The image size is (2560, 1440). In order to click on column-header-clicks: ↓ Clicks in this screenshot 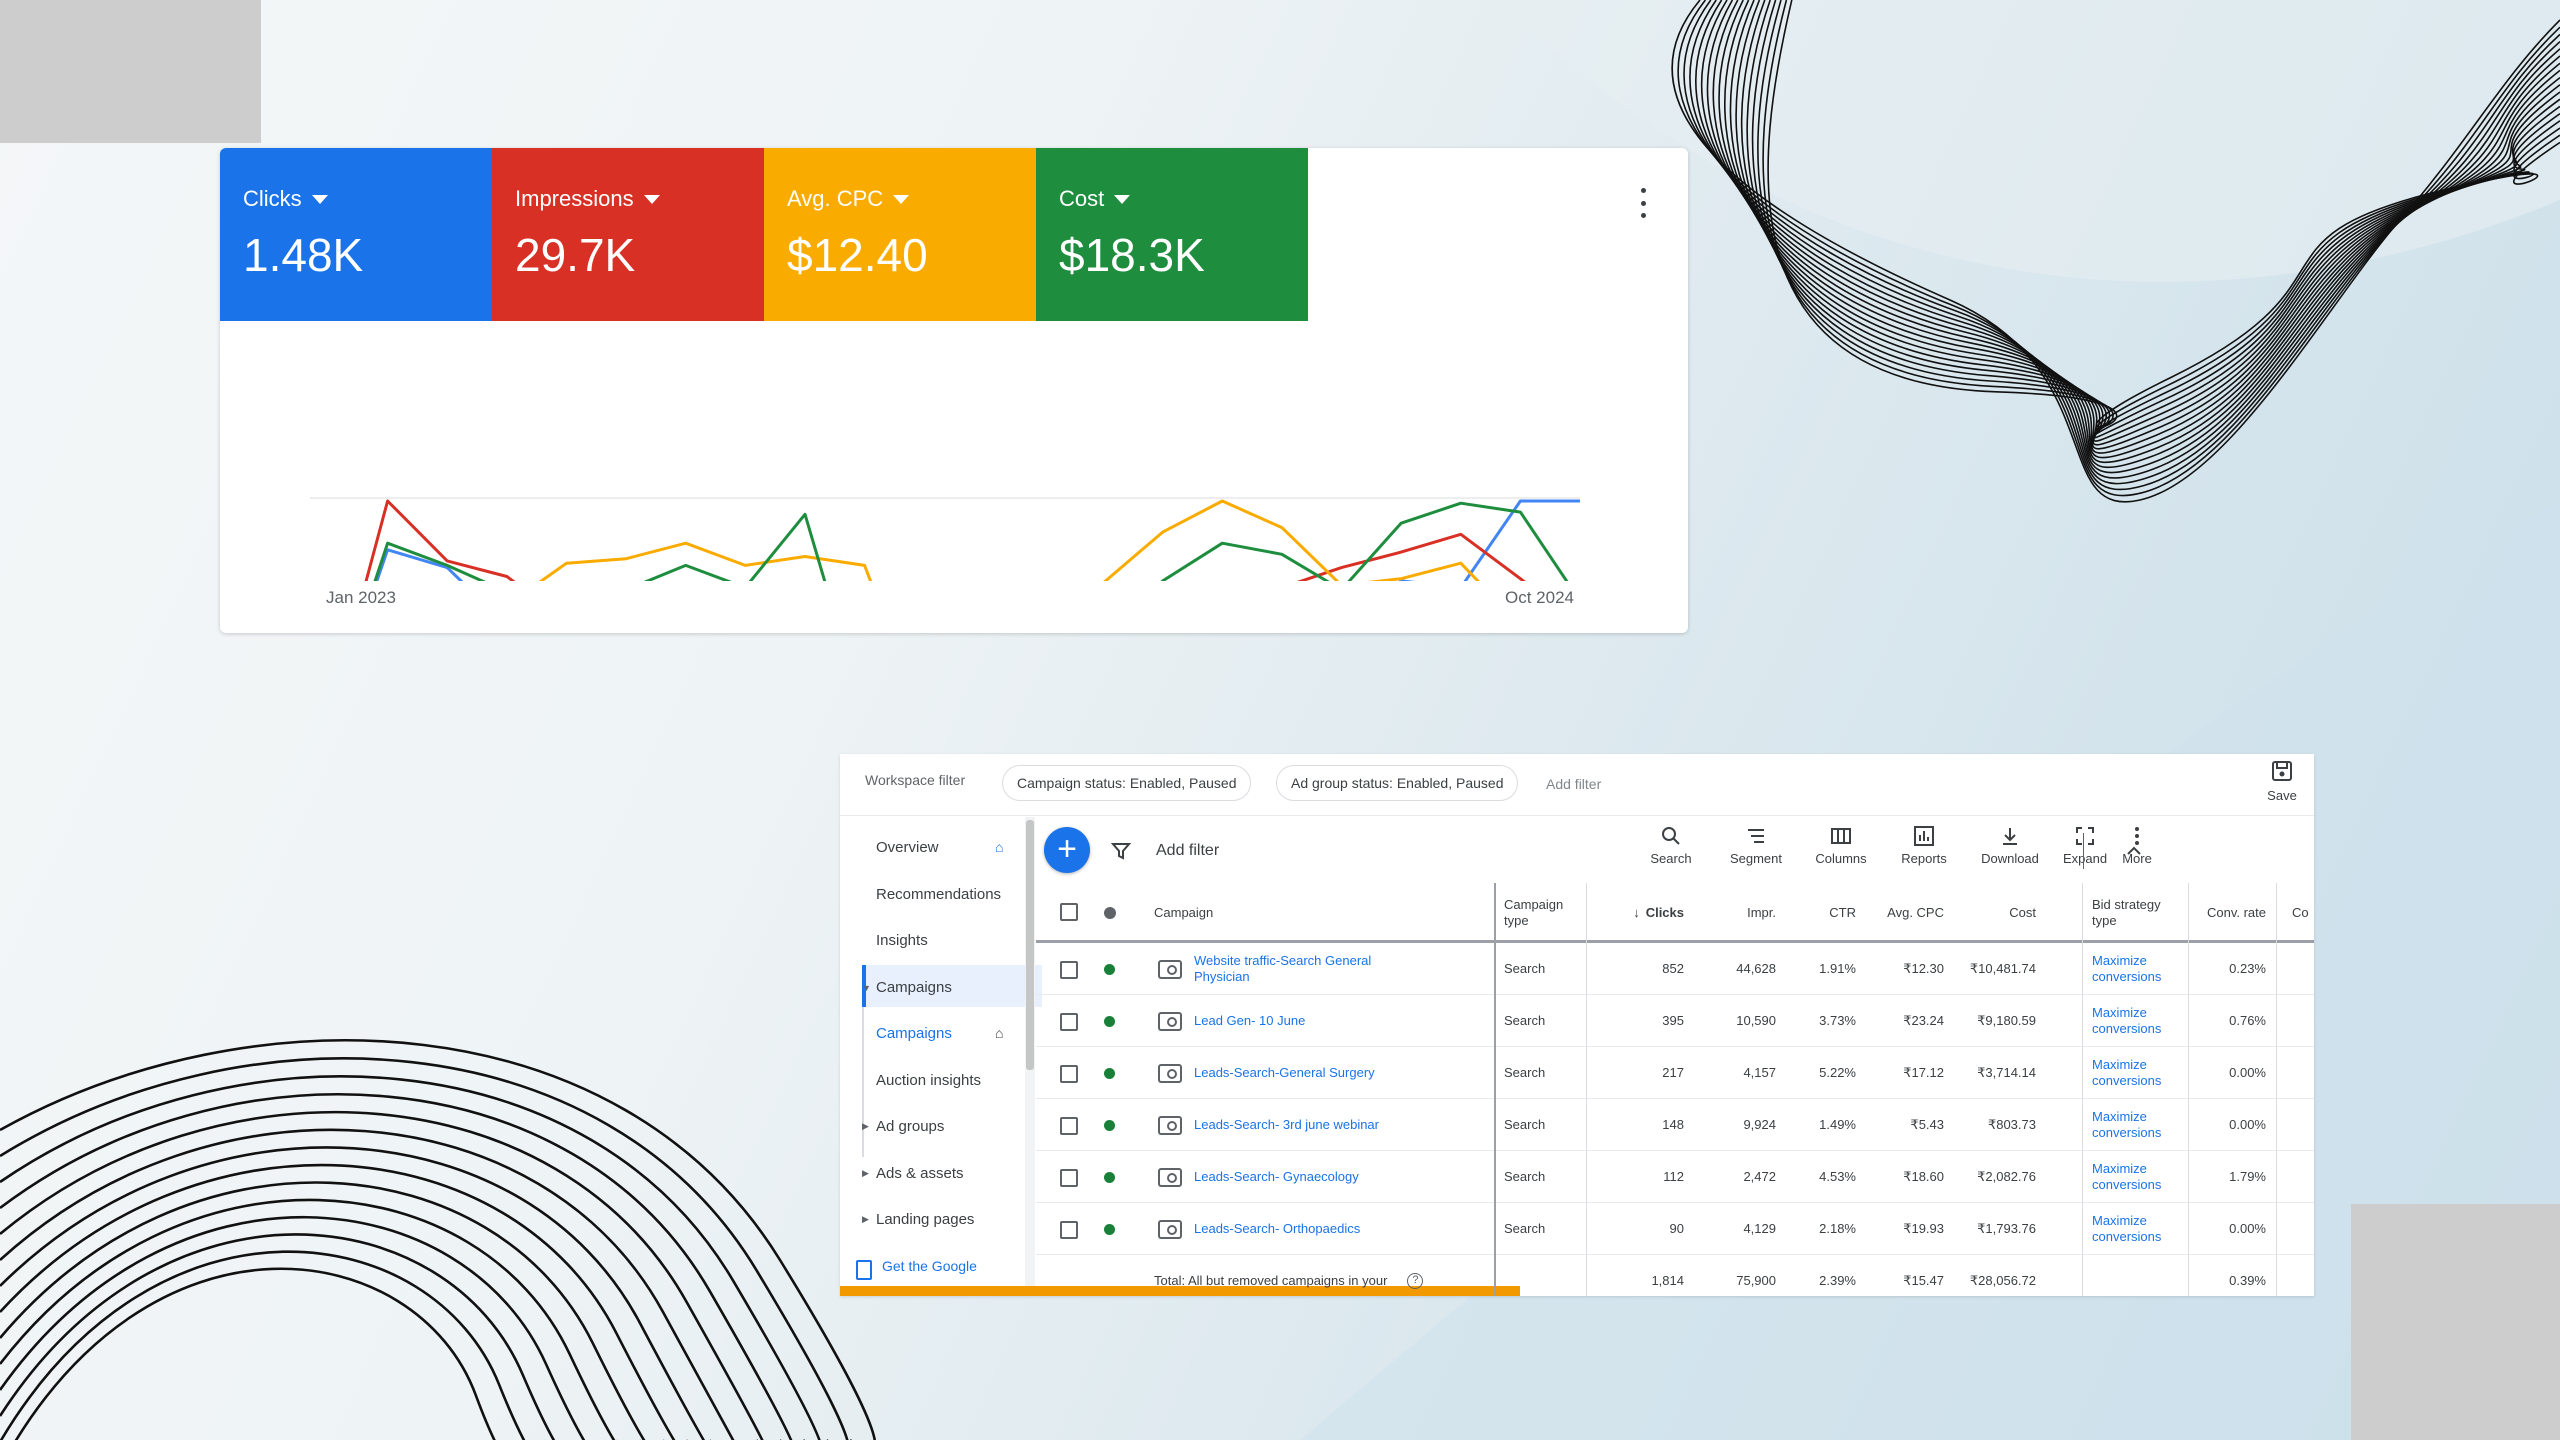, I will do `click(1658, 912)`.